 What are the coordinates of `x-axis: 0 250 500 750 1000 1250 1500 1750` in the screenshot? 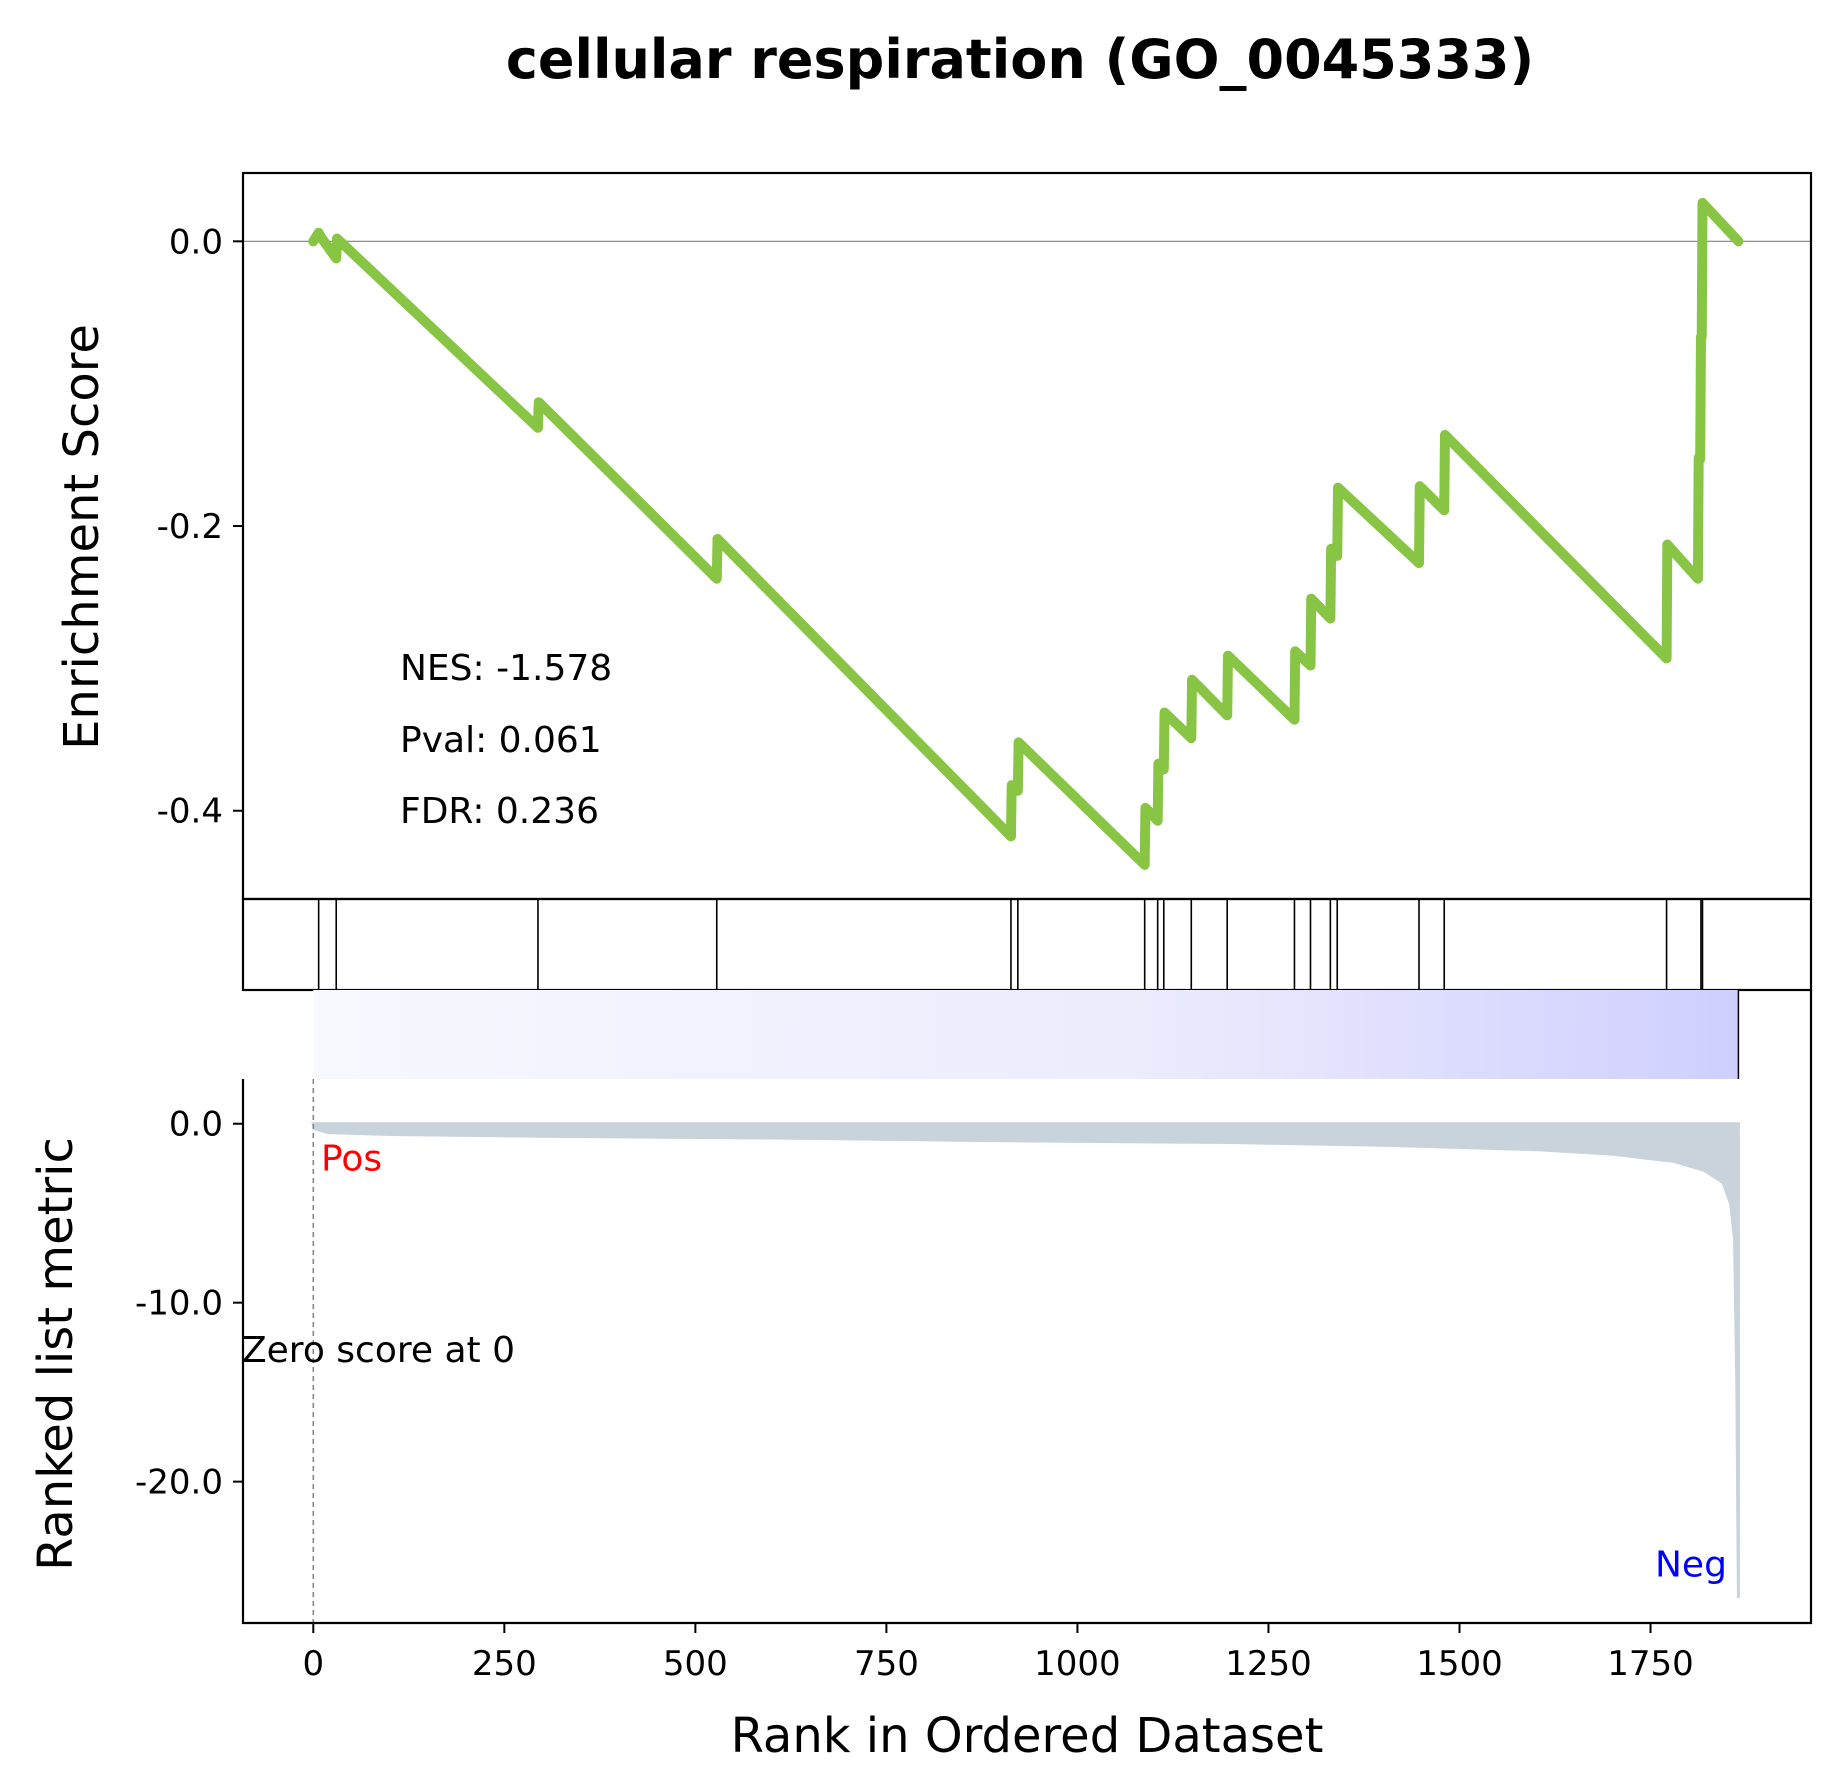 It's located at (998, 1653).